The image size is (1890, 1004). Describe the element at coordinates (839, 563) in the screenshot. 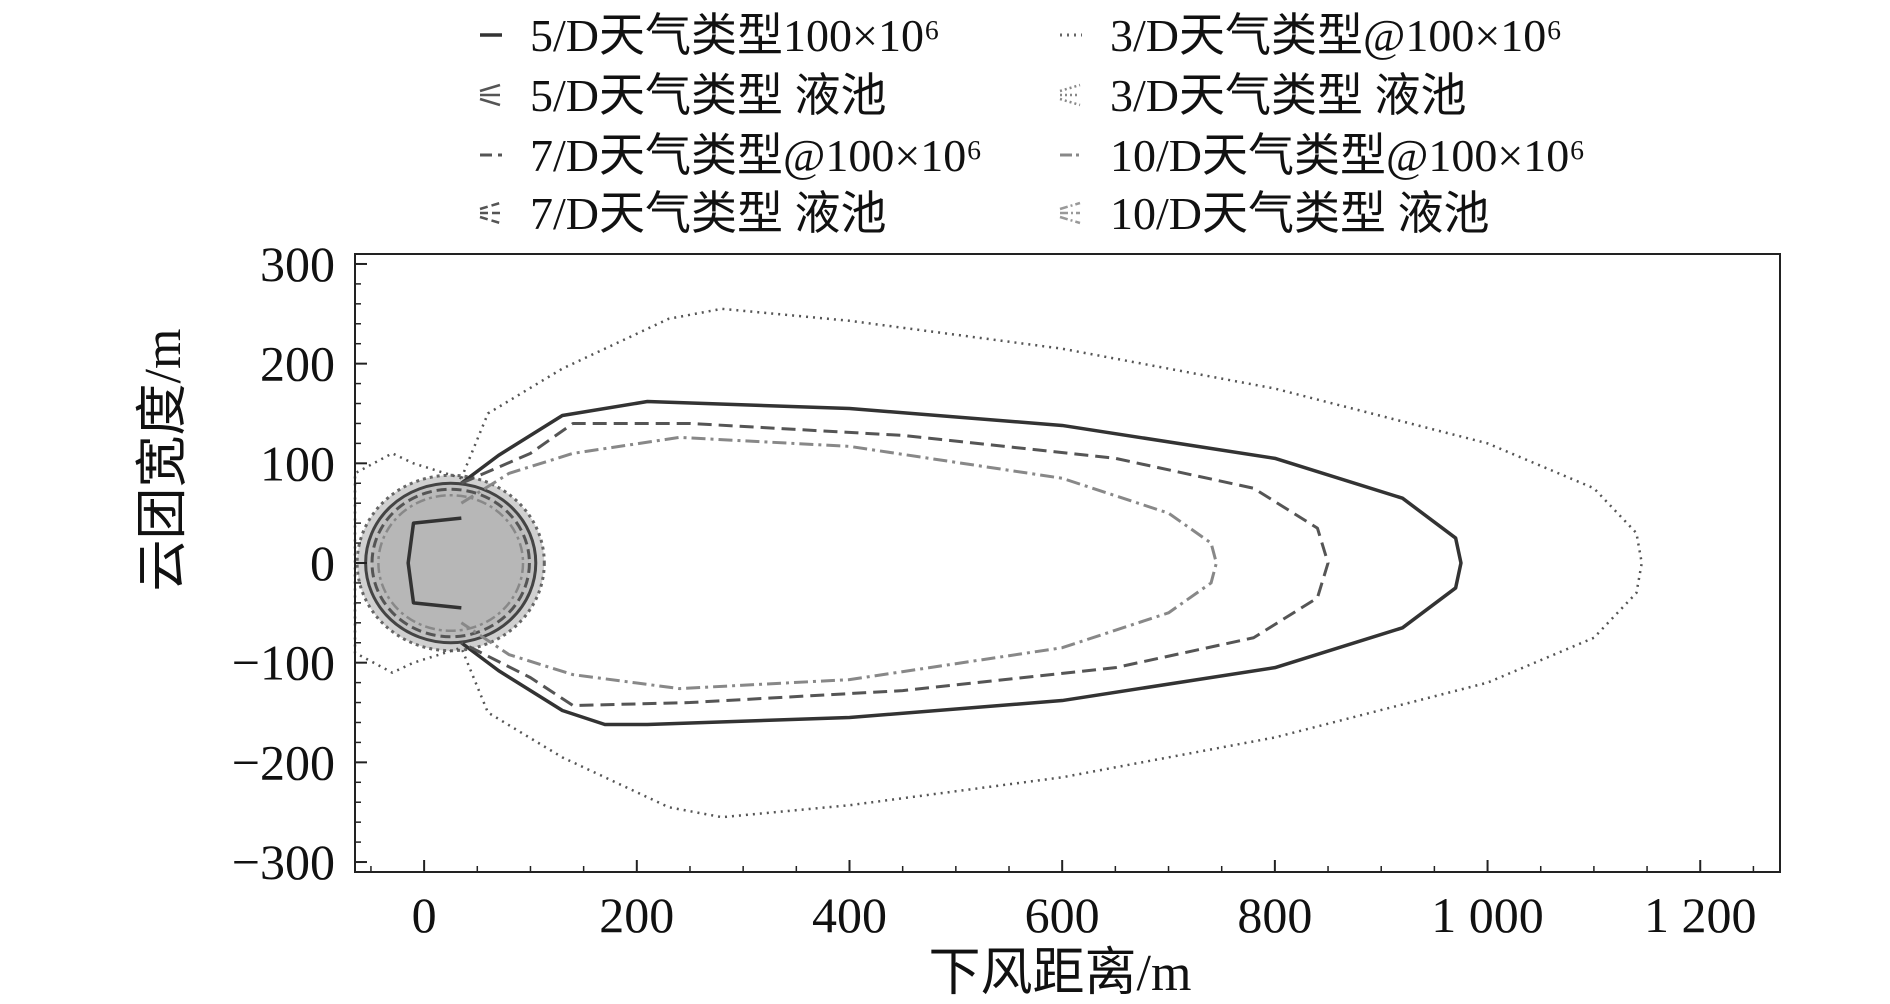

I see `series-line-s10_cloud` at that location.